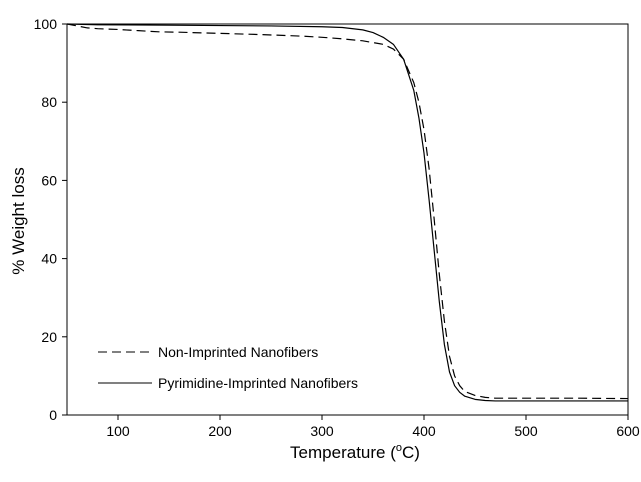 The width and height of the screenshot is (641, 482). What do you see at coordinates (343, 452) in the screenshot?
I see `x-axis-title-main: Temperature (` at bounding box center [343, 452].